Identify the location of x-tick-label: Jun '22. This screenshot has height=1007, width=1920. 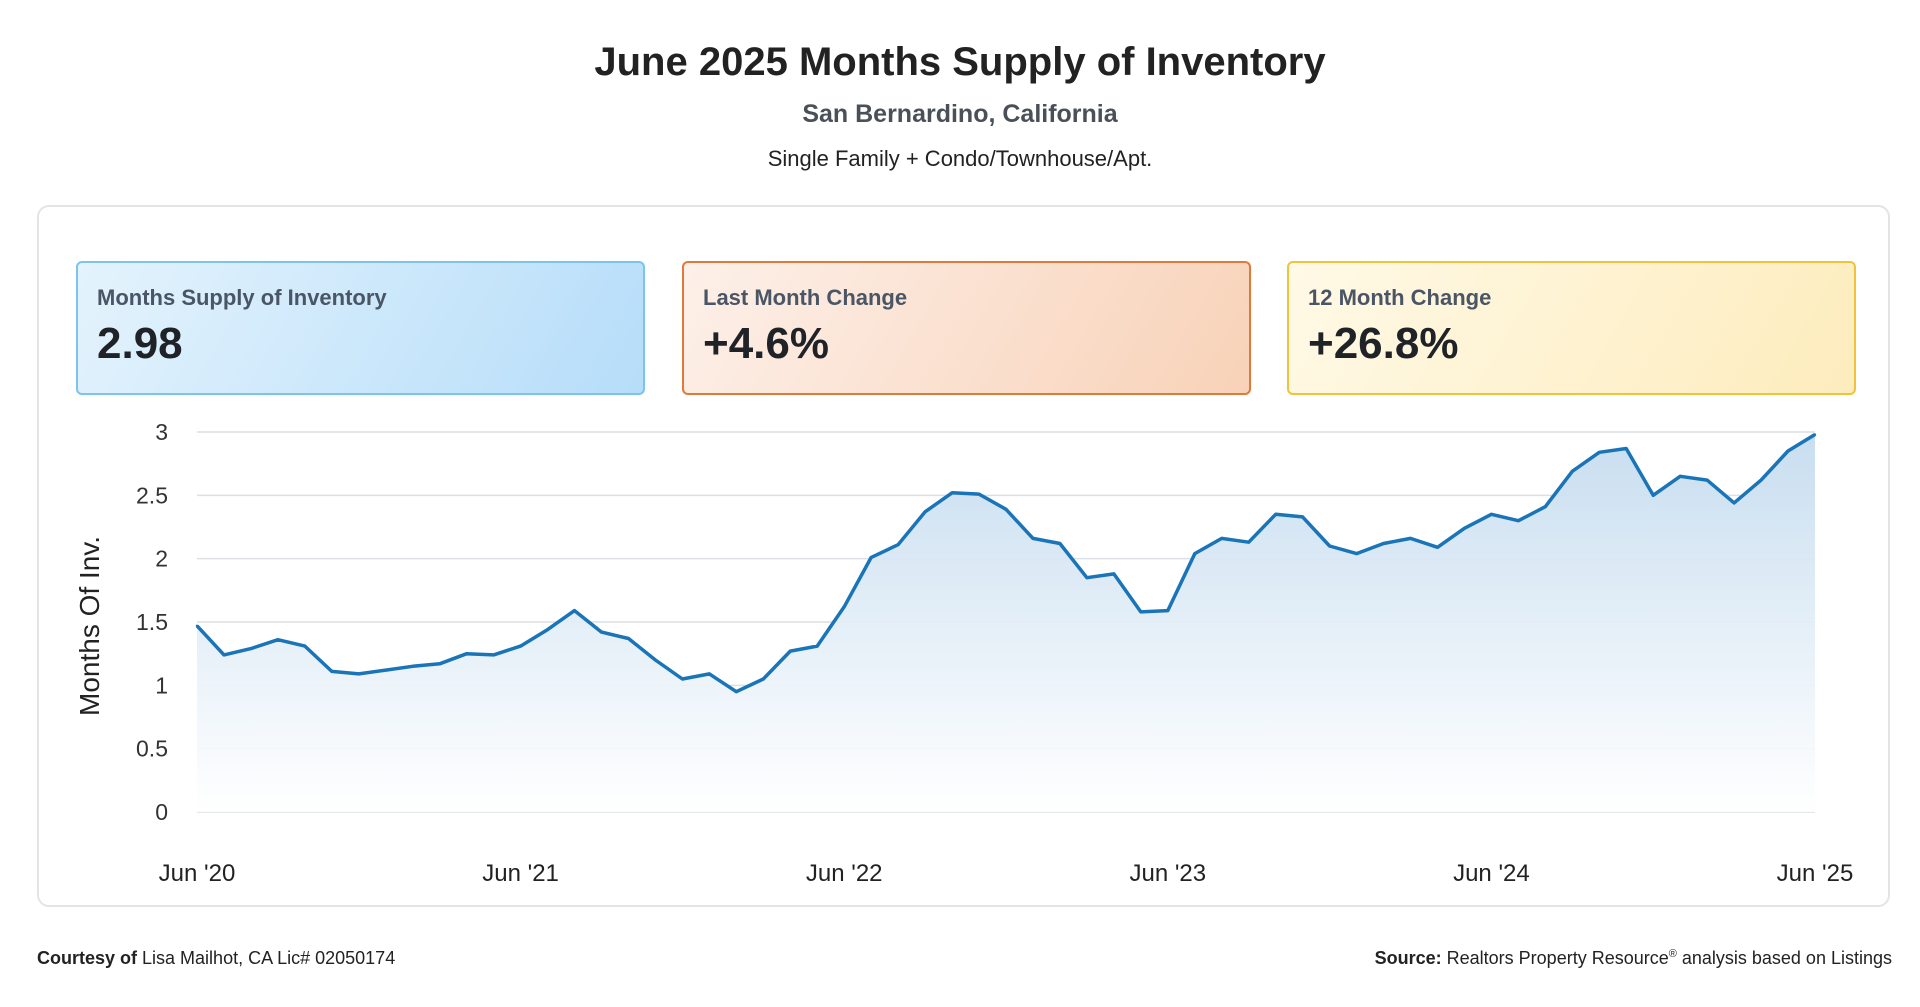
(844, 873).